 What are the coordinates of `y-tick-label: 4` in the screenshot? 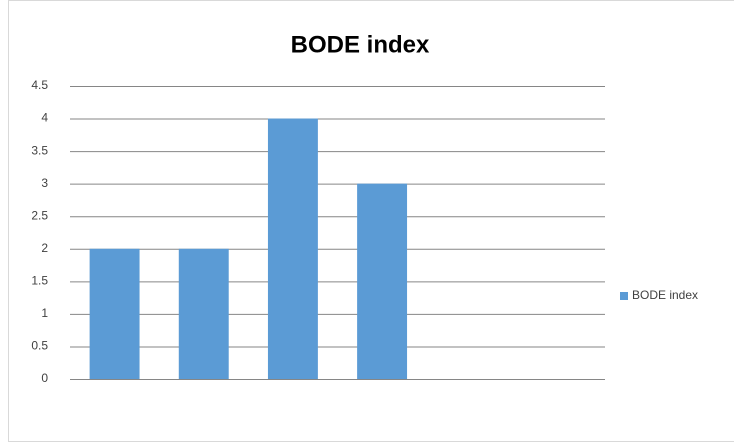 It's located at (44, 118).